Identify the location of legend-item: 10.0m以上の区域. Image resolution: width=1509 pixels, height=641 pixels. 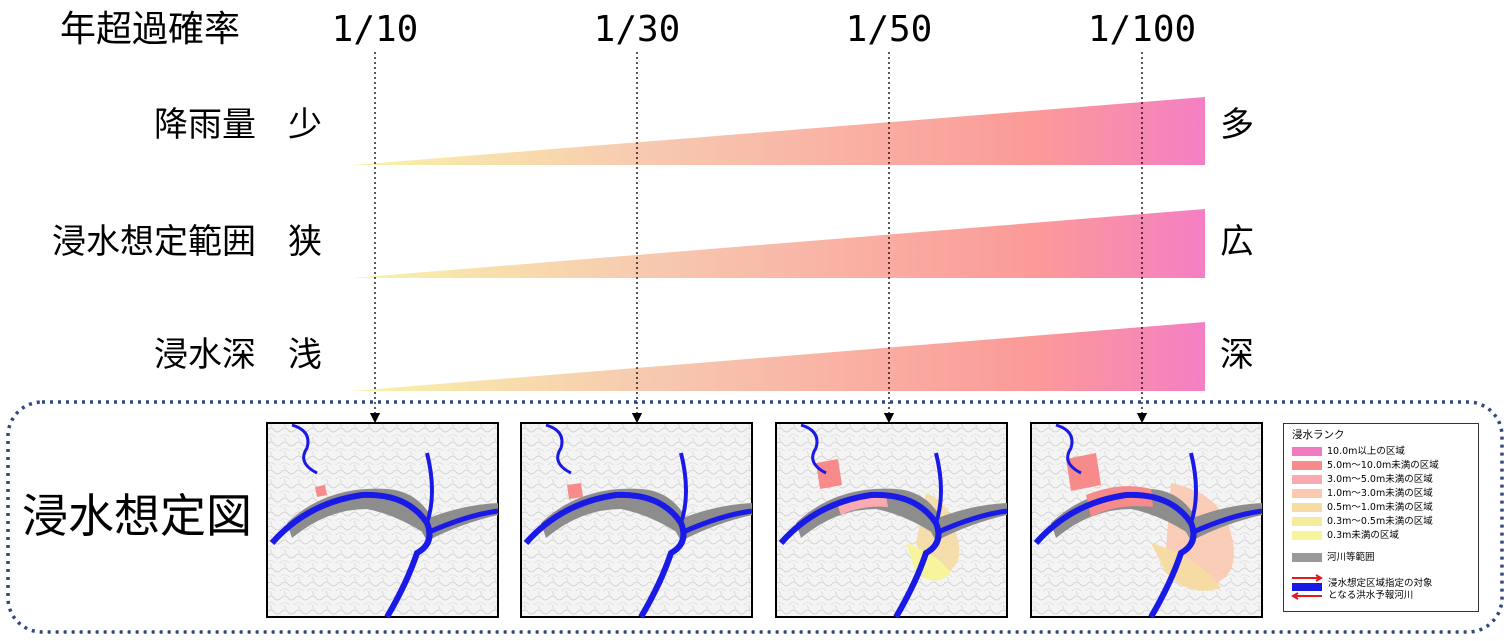
(1348, 451).